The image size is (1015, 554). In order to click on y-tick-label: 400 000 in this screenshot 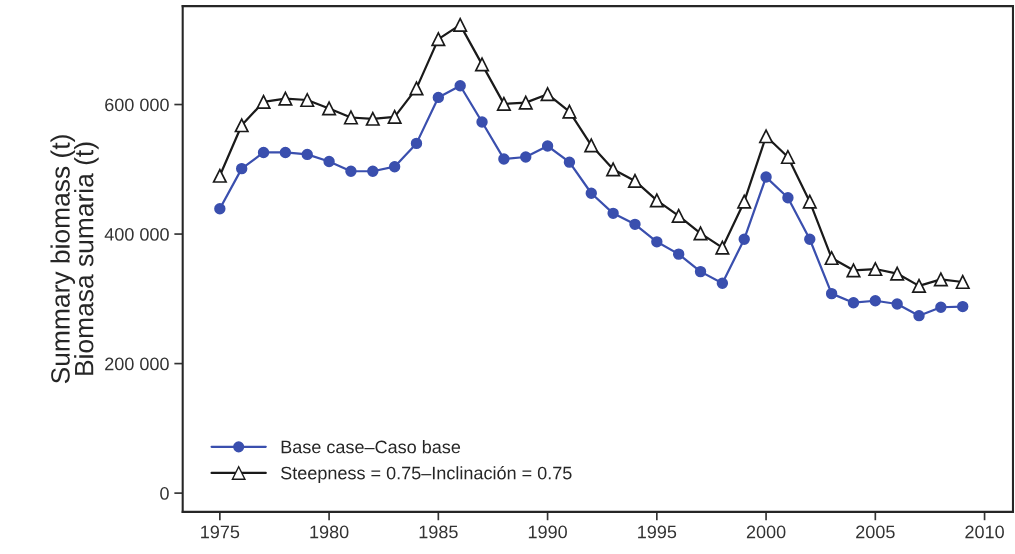, I will do `click(136, 234)`.